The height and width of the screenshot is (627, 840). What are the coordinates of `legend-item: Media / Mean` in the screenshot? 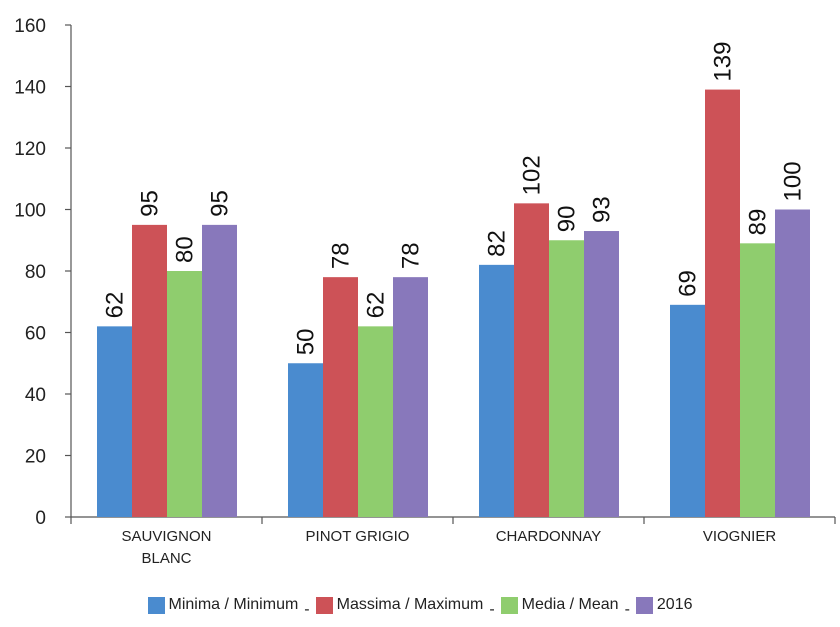 It's located at (559, 605).